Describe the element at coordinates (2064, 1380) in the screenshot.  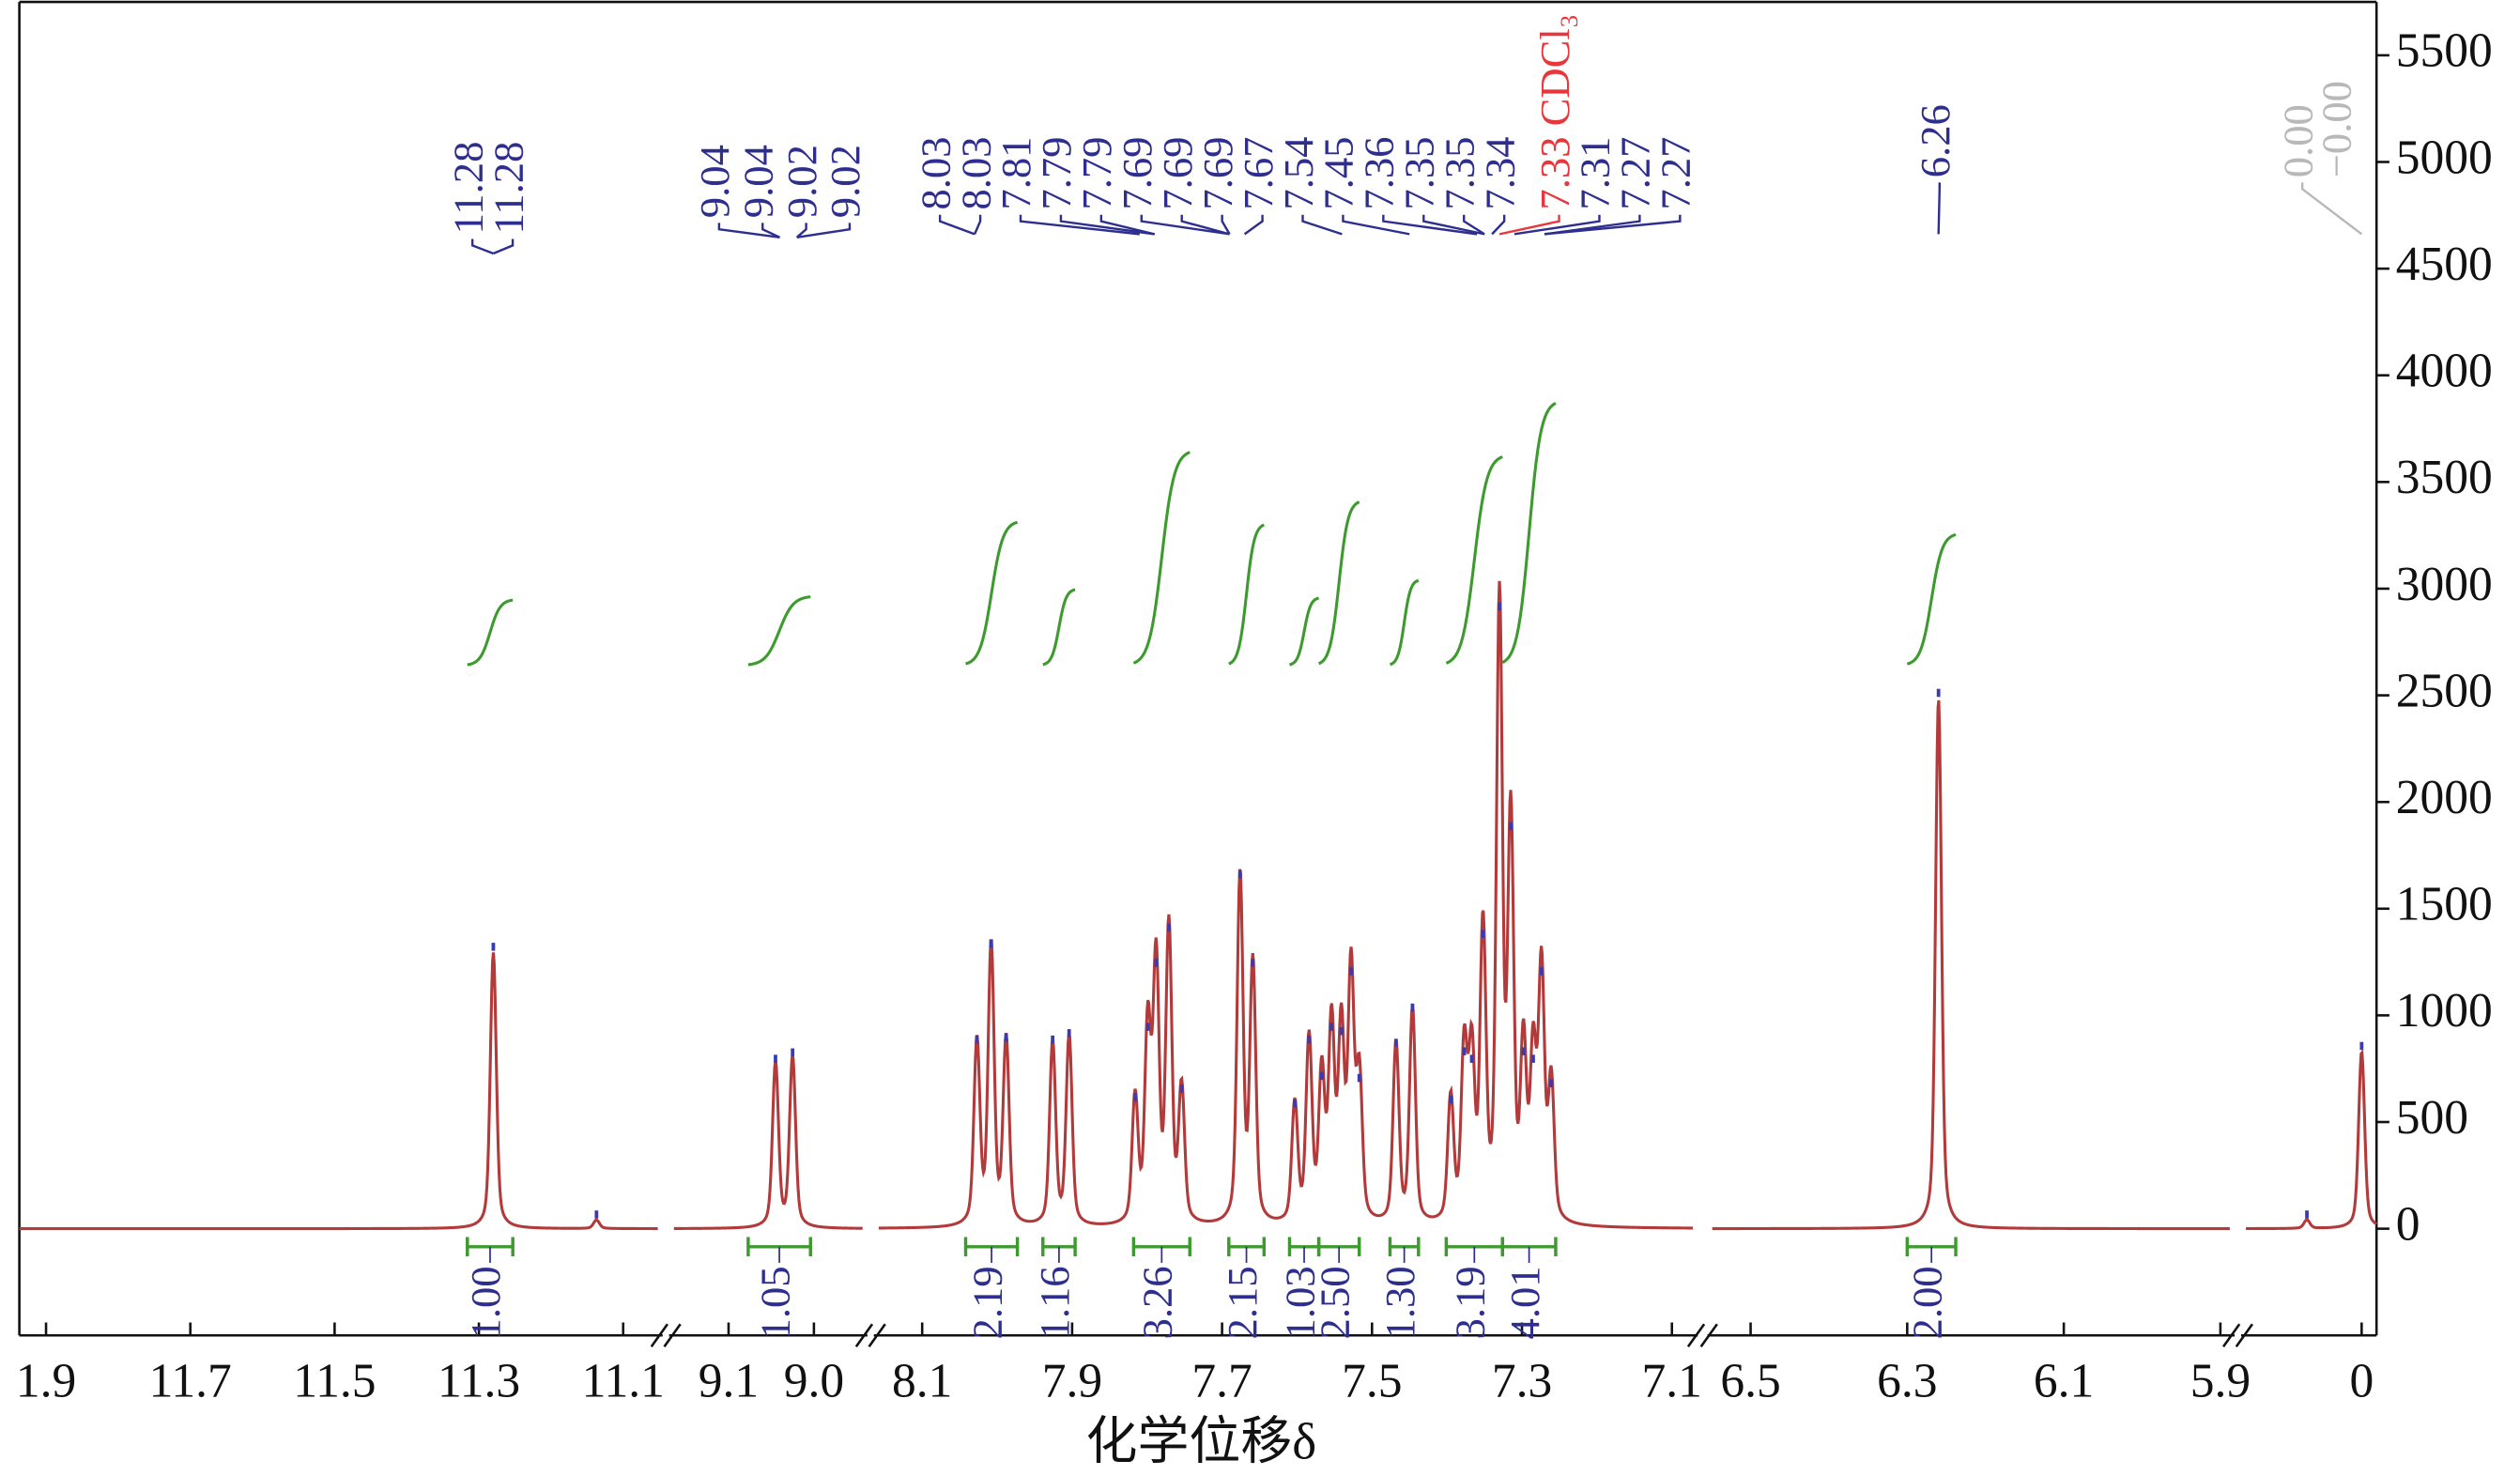
I see `x-tick-label: 6.1` at that location.